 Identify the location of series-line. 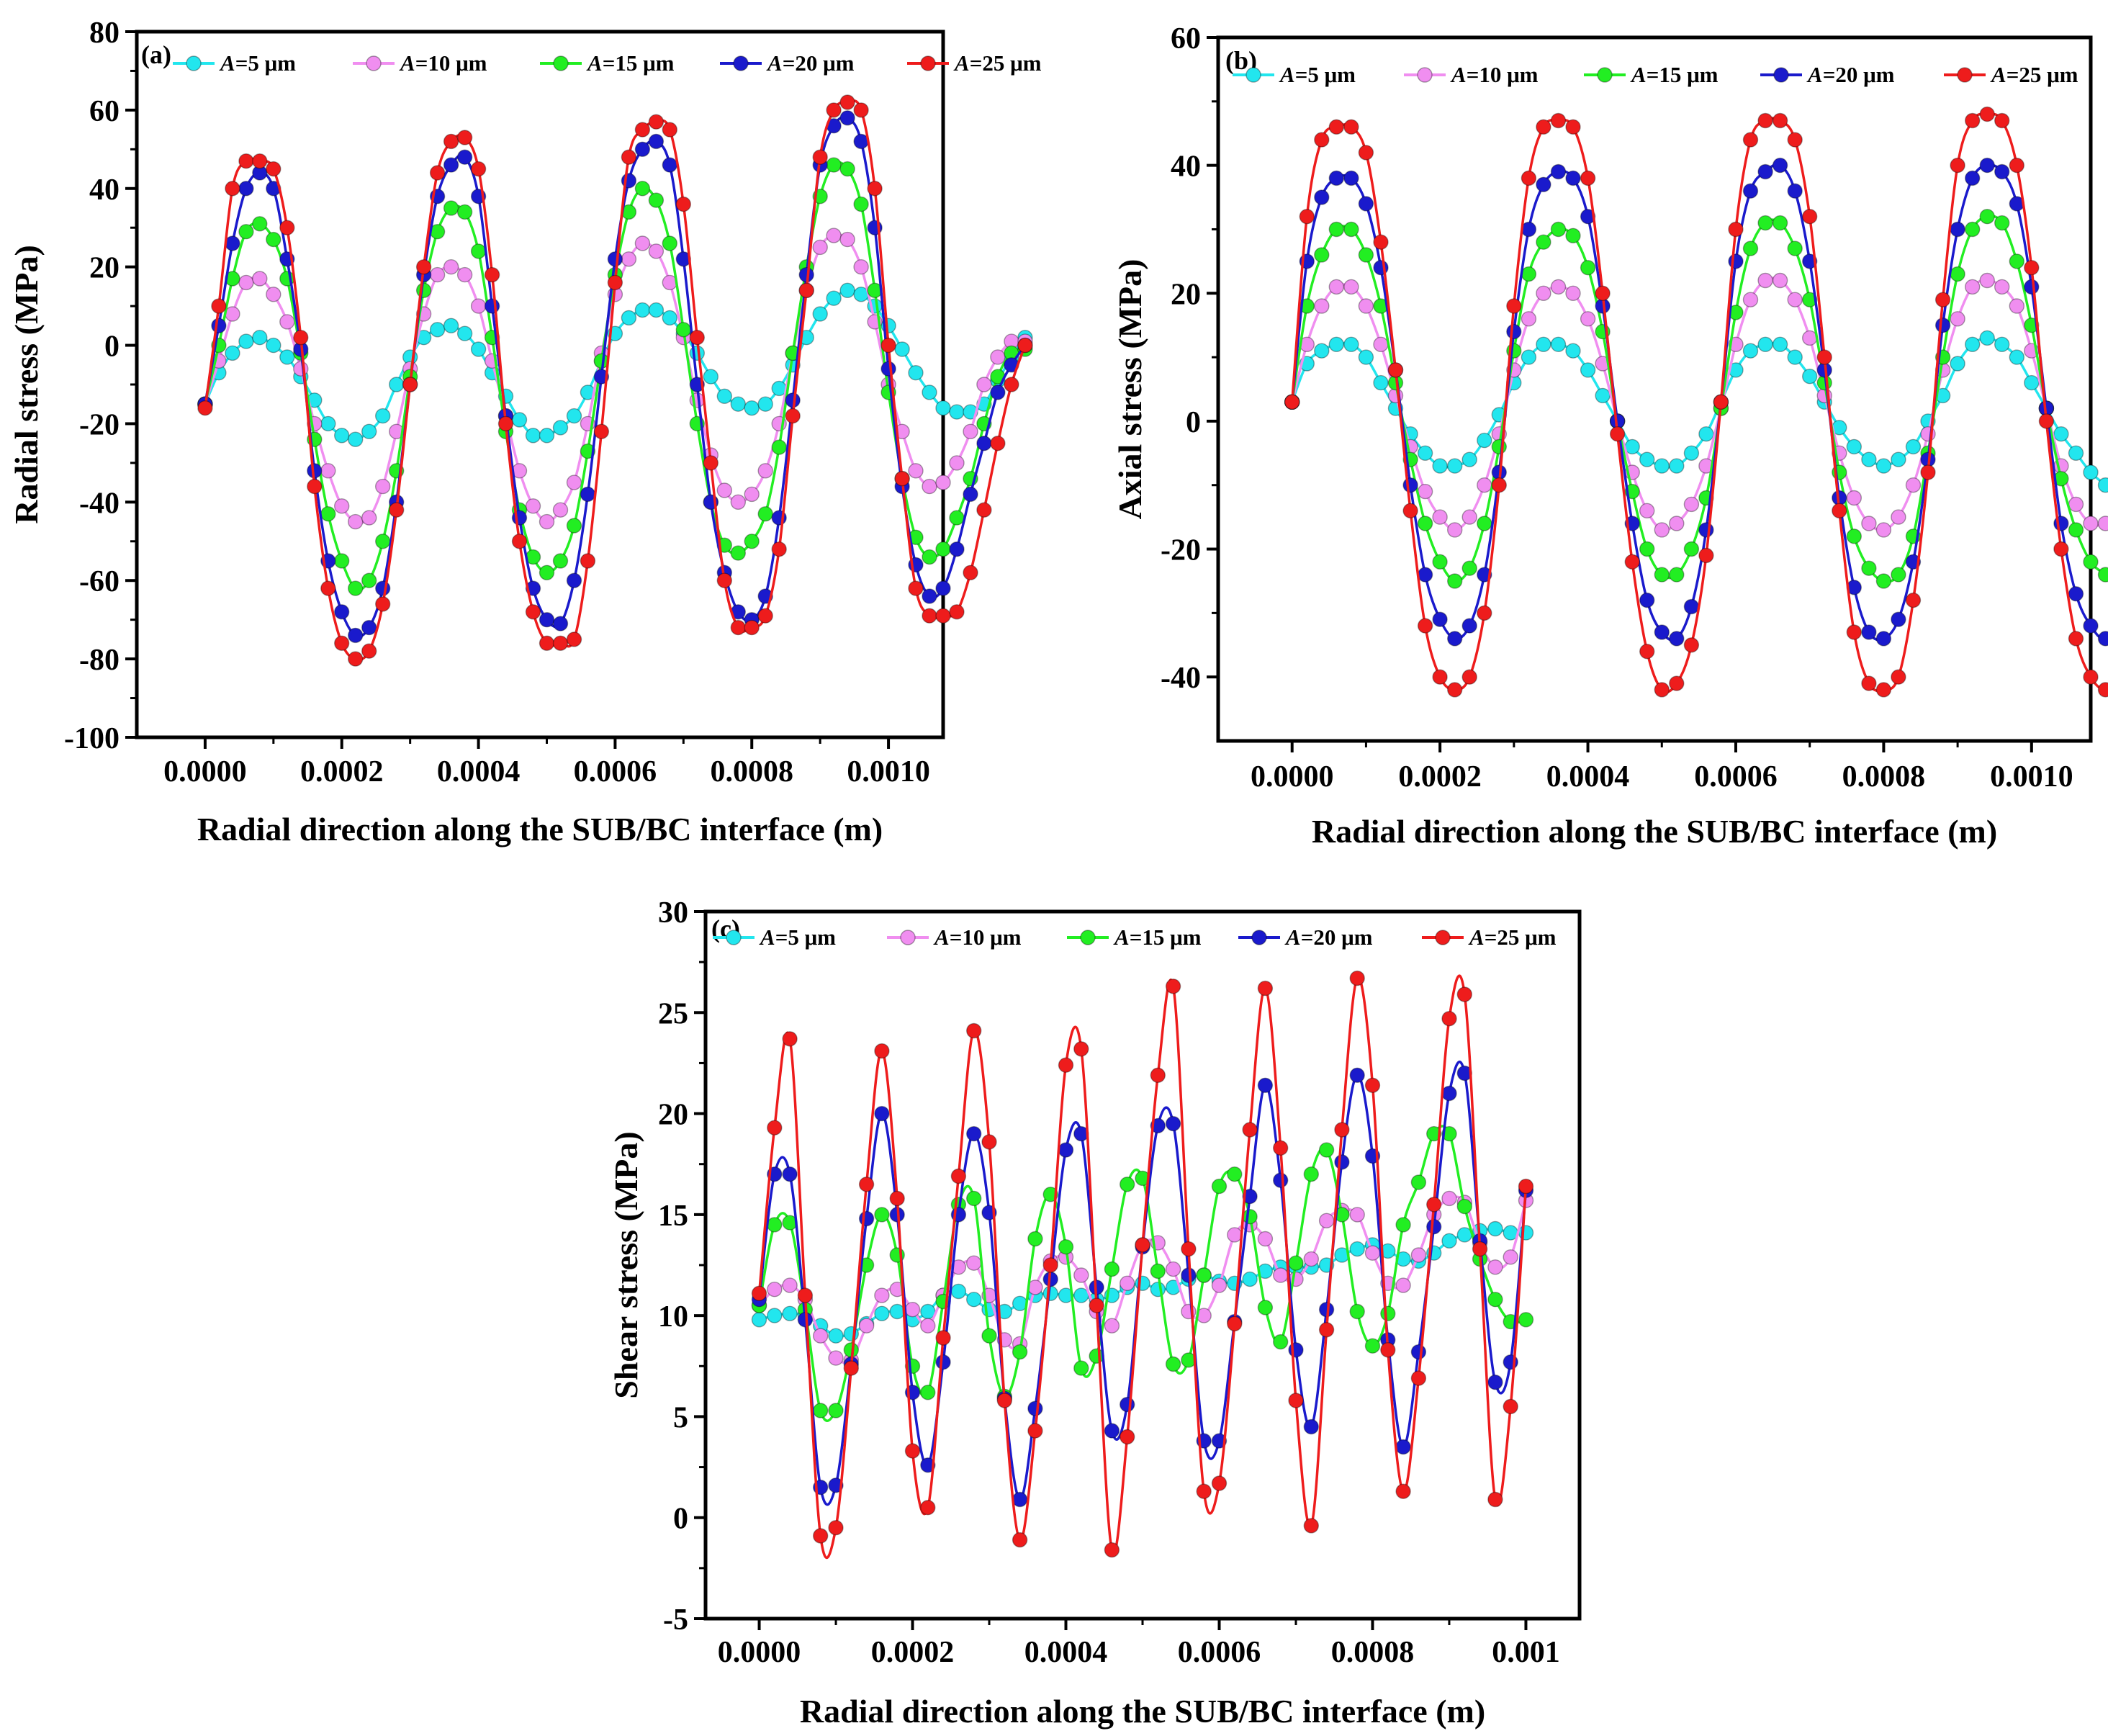
(1699, 404).